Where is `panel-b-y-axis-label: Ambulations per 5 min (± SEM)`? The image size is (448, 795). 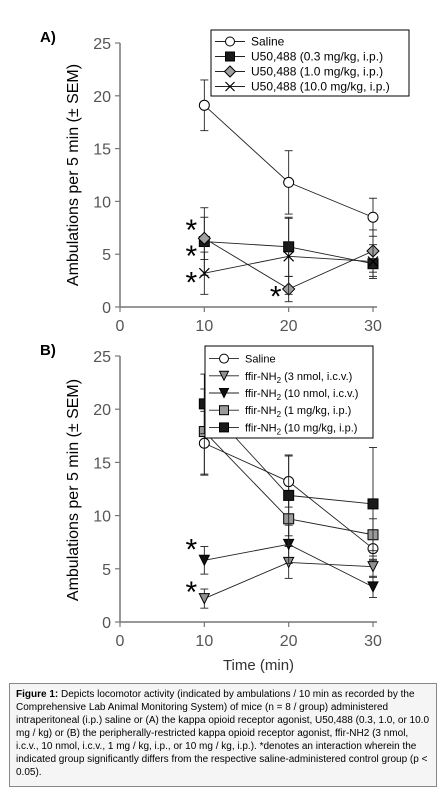 panel-b-y-axis-label: Ambulations per 5 min (± SEM) is located at coordinates (73, 490).